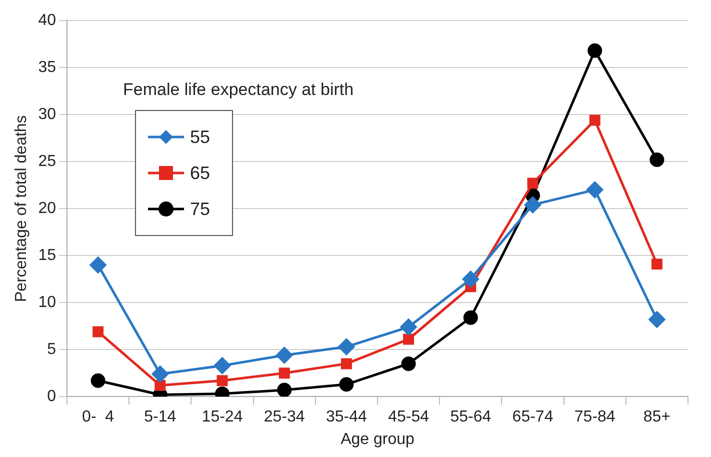 This screenshot has height=457, width=711. Describe the element at coordinates (200, 137) in the screenshot. I see `legend-label: 55` at that location.